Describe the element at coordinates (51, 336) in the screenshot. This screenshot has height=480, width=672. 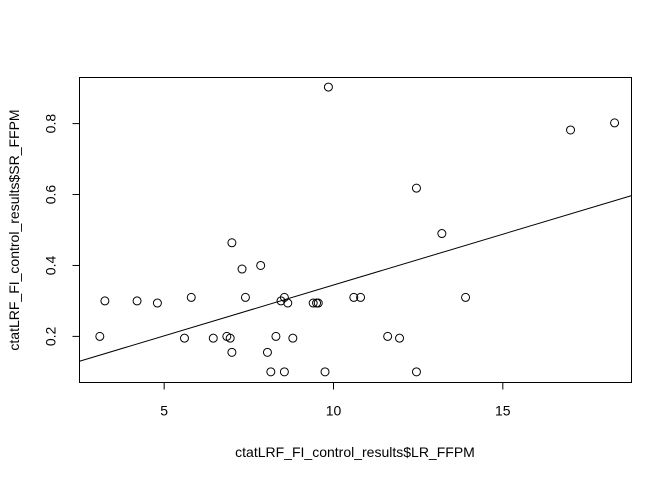
I see `y-tick-label: 0.2` at that location.